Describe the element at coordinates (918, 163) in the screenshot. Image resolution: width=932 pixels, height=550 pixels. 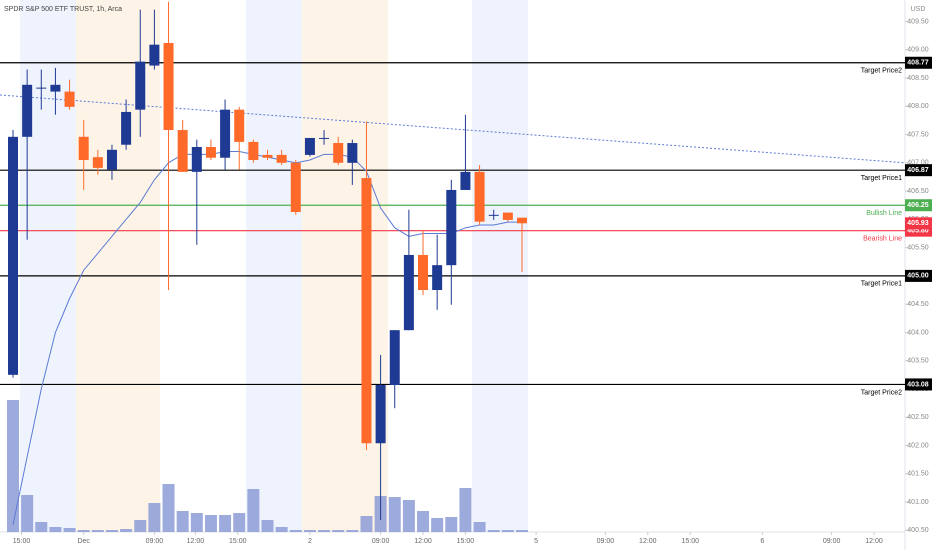
I see `y-tick-label: 407.00` at that location.